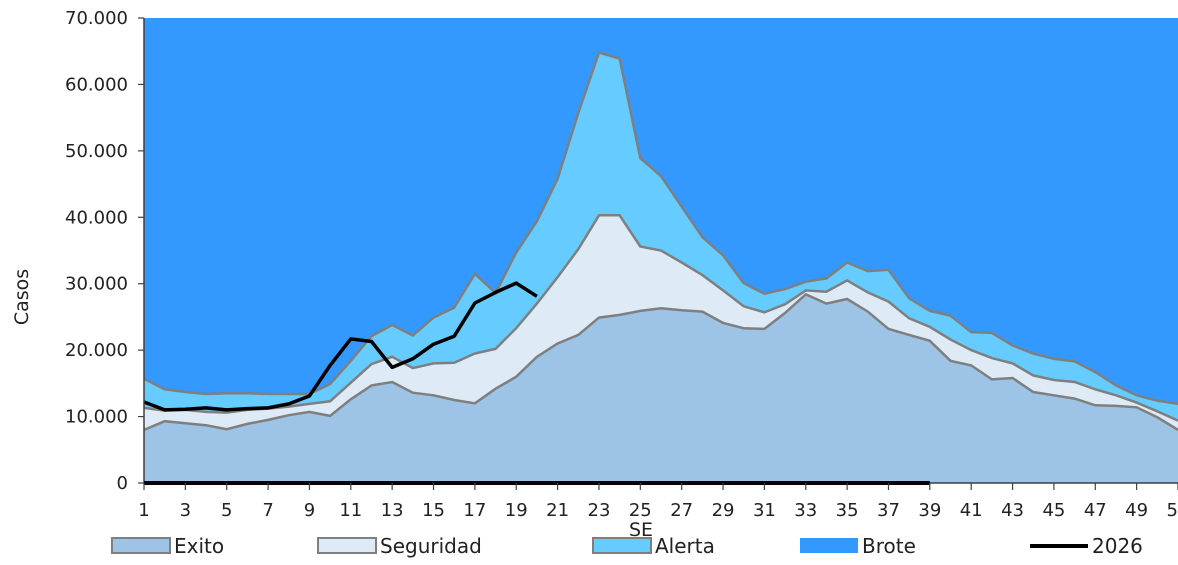 The width and height of the screenshot is (1178, 565). Describe the element at coordinates (141, 545) in the screenshot. I see `legend-swatch-exito` at that location.